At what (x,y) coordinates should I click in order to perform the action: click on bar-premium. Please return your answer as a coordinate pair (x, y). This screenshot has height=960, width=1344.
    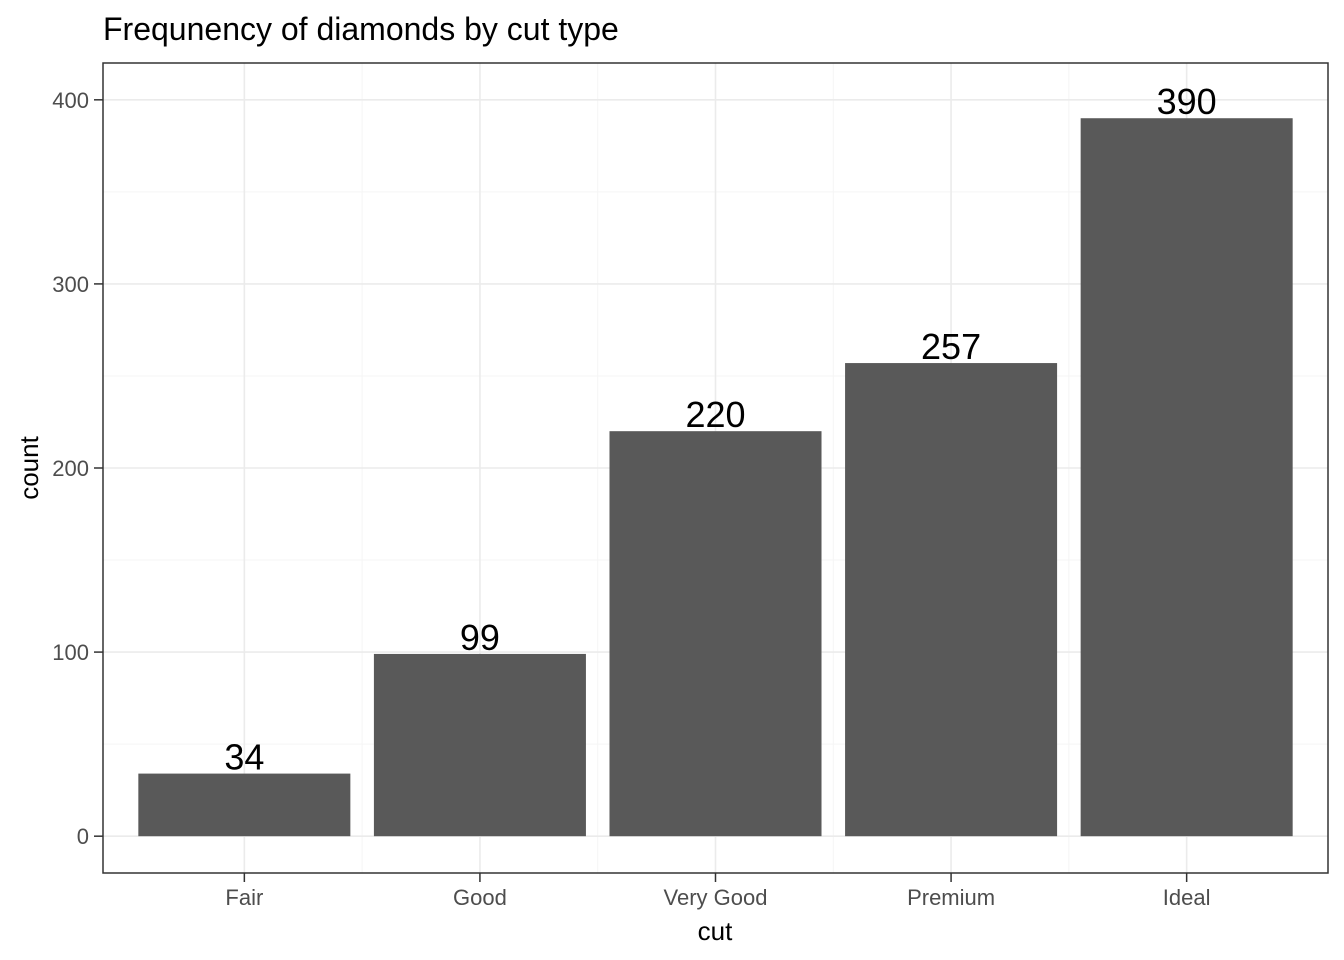
    Looking at the image, I should click on (951, 600).